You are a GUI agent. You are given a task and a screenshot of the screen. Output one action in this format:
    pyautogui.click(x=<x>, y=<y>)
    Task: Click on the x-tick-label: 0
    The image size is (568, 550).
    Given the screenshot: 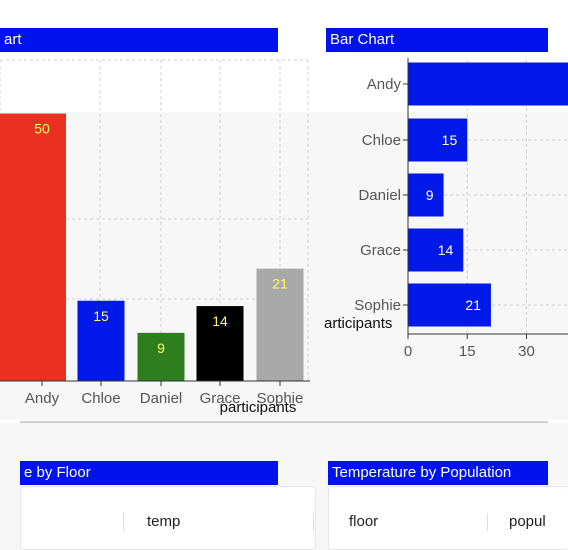 What is the action you would take?
    pyautogui.click(x=408, y=351)
    